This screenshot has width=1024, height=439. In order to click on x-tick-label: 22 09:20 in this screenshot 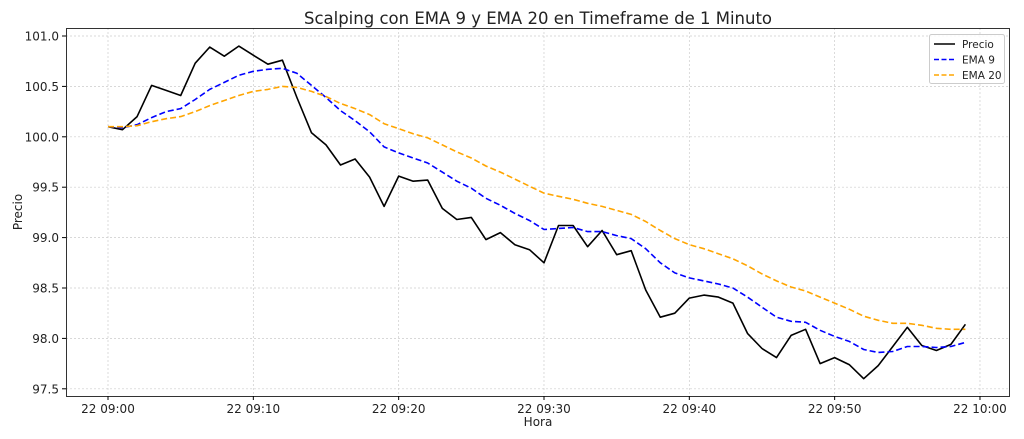, I will do `click(399, 409)`.